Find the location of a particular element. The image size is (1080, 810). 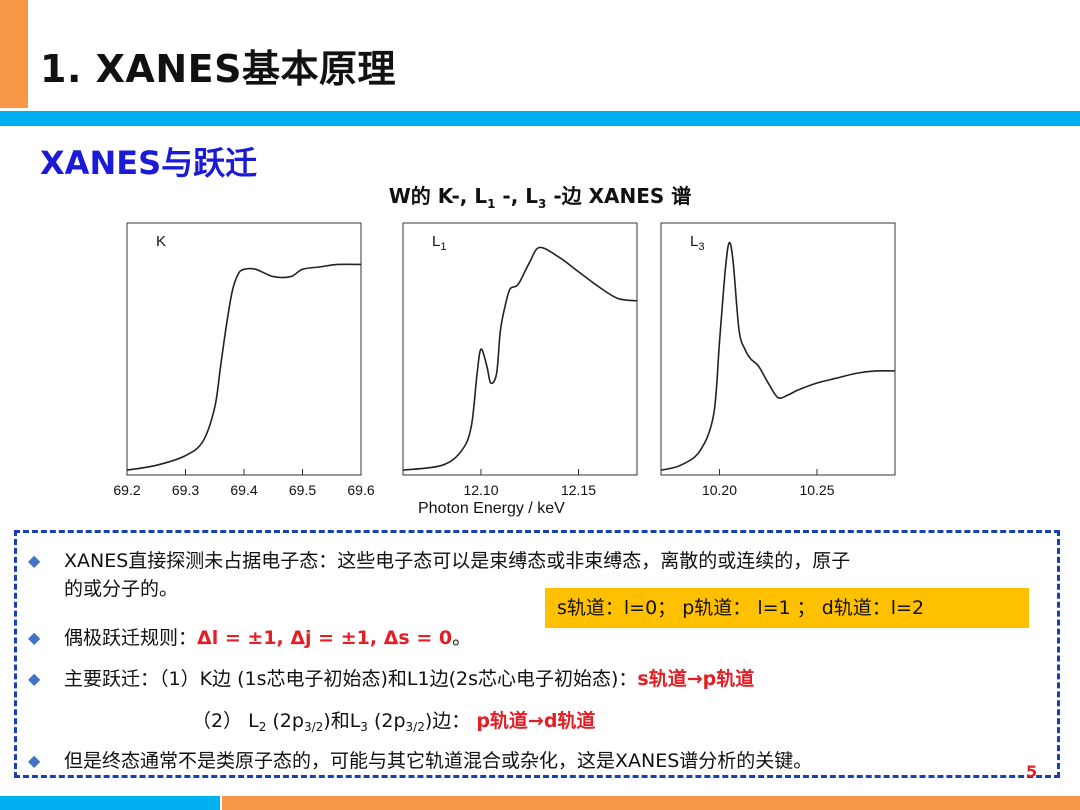

figure-caption: W的 K-, L1 -, L3 -边 XANES 谱 is located at coordinates (540, 195).